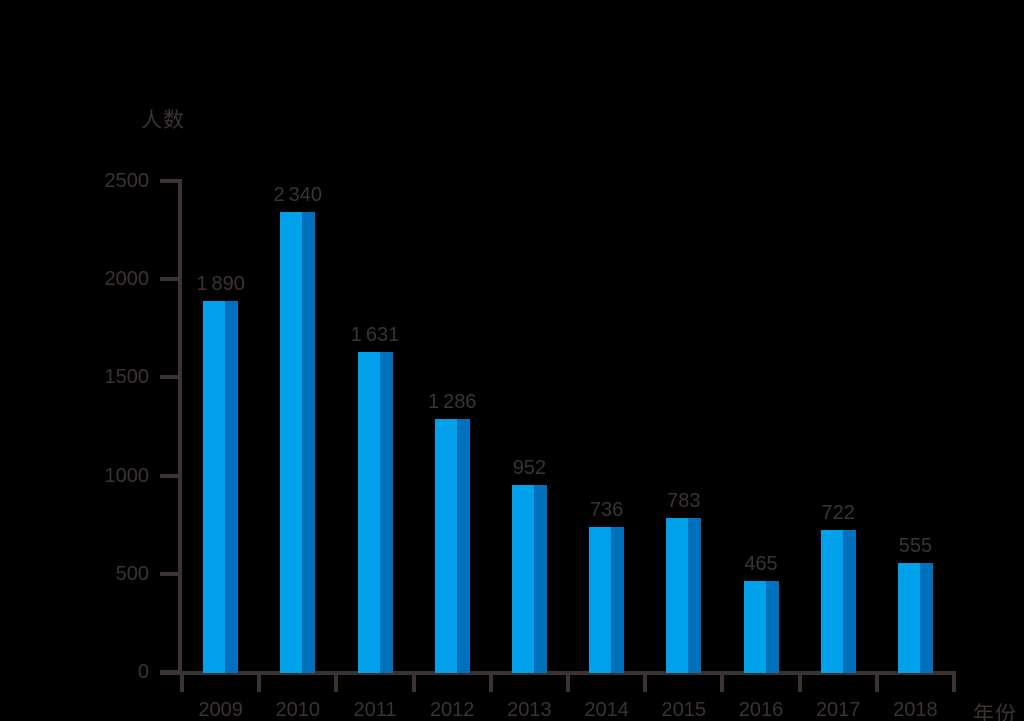 This screenshot has height=721, width=1024. I want to click on value-label-2014: 736, so click(606, 510).